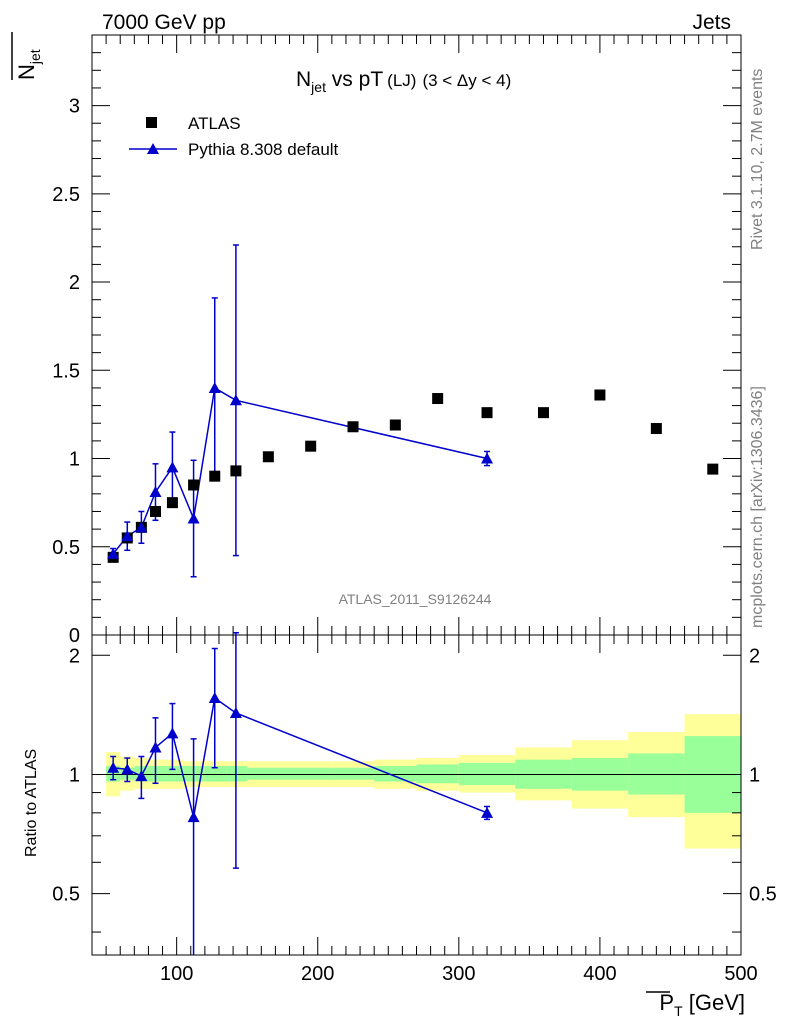  Describe the element at coordinates (763, 895) in the screenshot. I see `ratio-y-tick-label-right: 0.5` at that location.